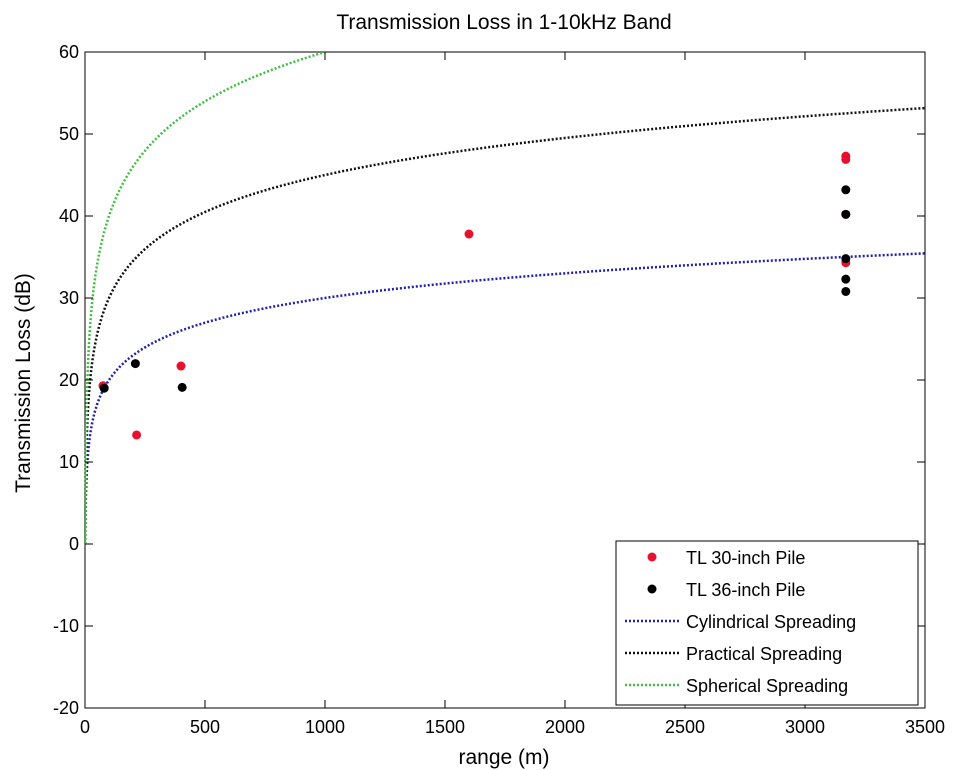 The width and height of the screenshot is (953, 770). What do you see at coordinates (503, 22) in the screenshot?
I see `chart-title: Transmission Loss in 1-10kHz Band` at bounding box center [503, 22].